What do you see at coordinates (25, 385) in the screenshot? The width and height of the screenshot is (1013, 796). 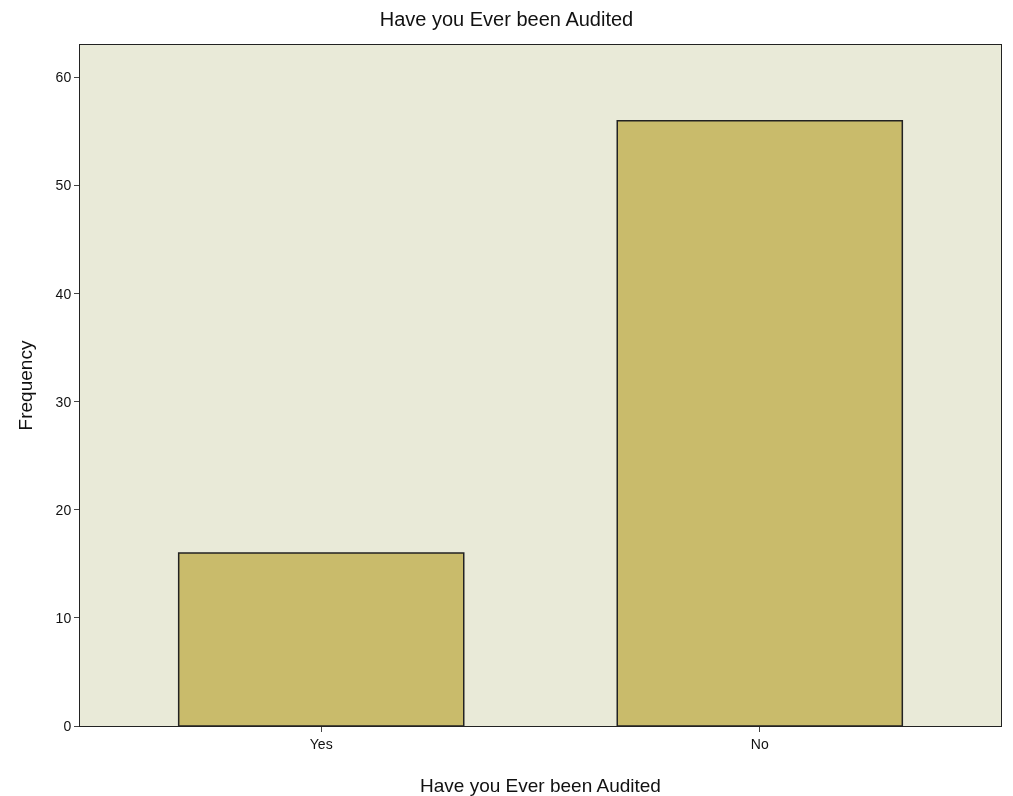 I see `y-axis-title: Frequency` at bounding box center [25, 385].